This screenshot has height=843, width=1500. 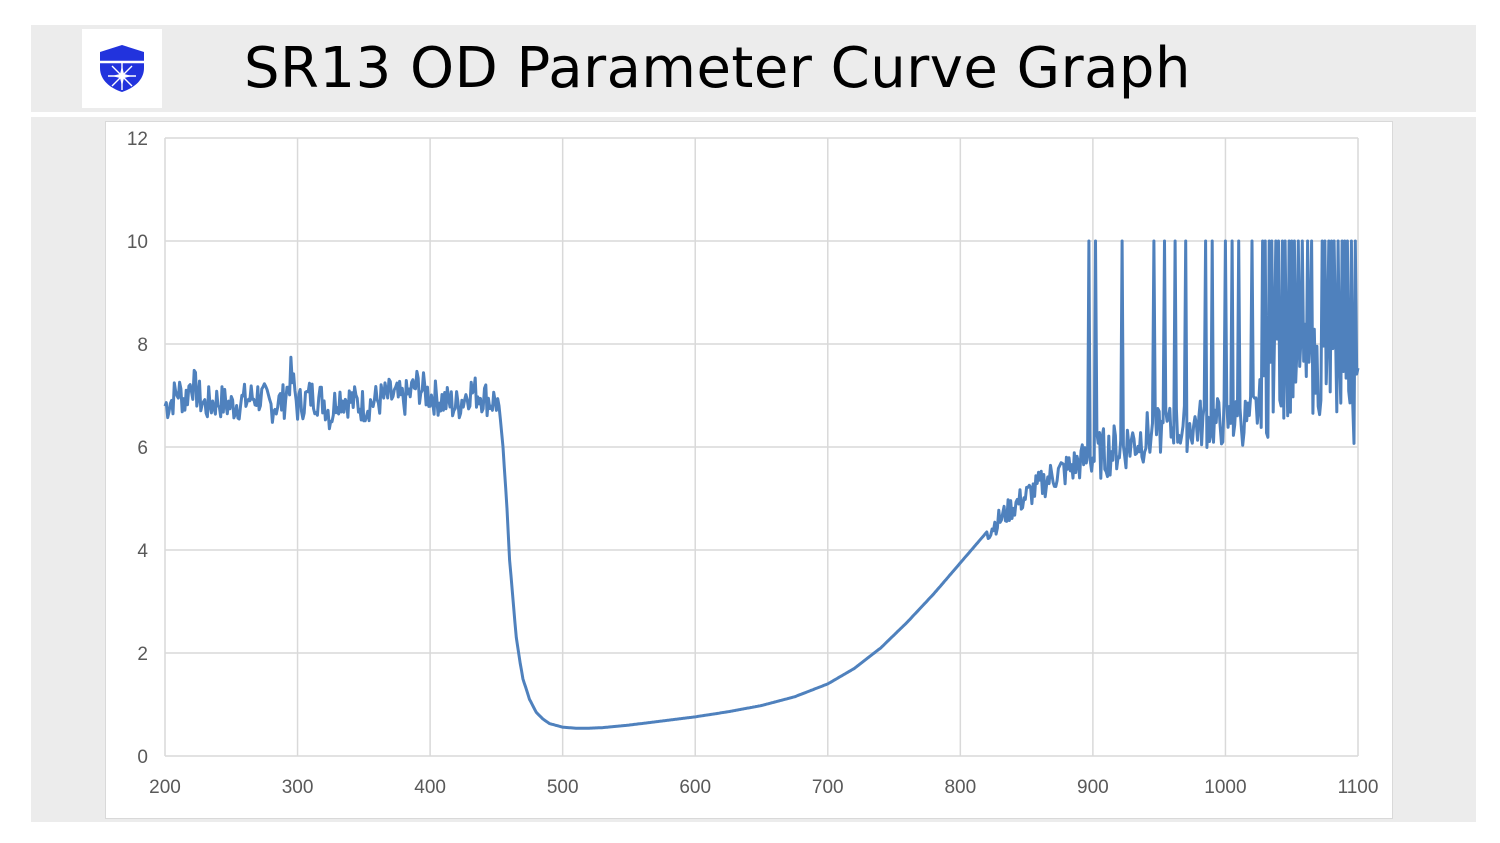 I want to click on x-tick-label-3: 500, so click(x=563, y=787).